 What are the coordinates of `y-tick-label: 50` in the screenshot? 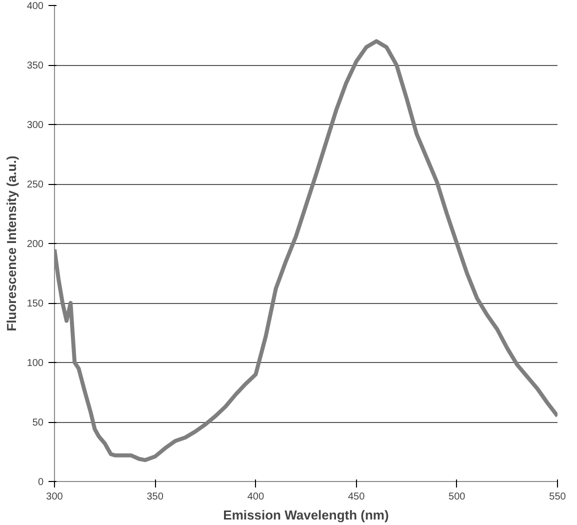 It's located at (38, 423).